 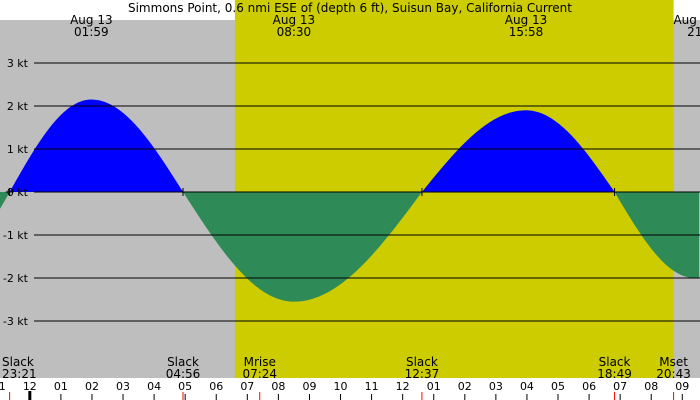 I want to click on y-tick-label-layer: 3 kt 2 kt 1 kt 0 kt -1 kt -2 kt -3 kt, so click(x=16, y=192).